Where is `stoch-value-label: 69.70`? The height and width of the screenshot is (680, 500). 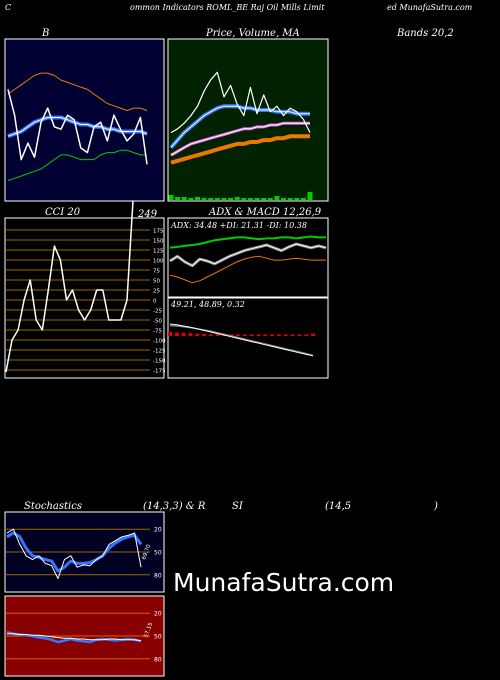
stoch-value-label: 69.70 is located at coordinates (146, 551).